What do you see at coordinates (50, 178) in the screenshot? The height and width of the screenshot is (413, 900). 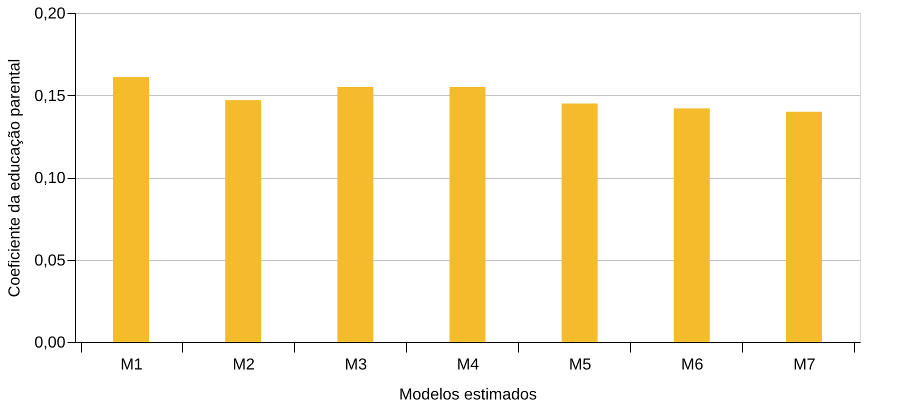 I see `y-tick-label: 0,10` at bounding box center [50, 178].